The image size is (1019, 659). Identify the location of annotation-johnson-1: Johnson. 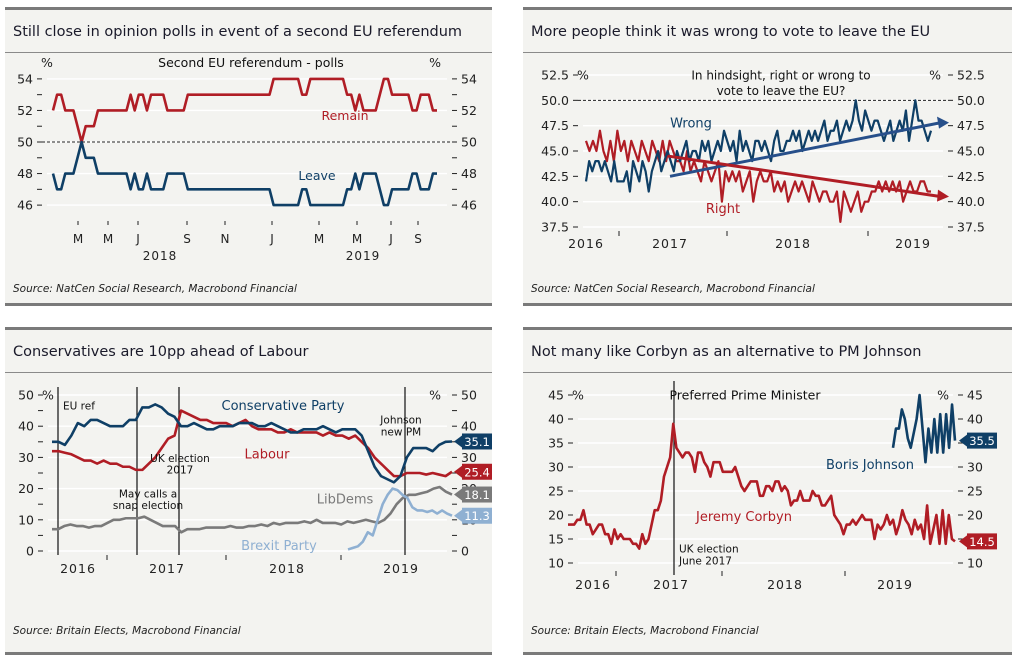
(400, 421).